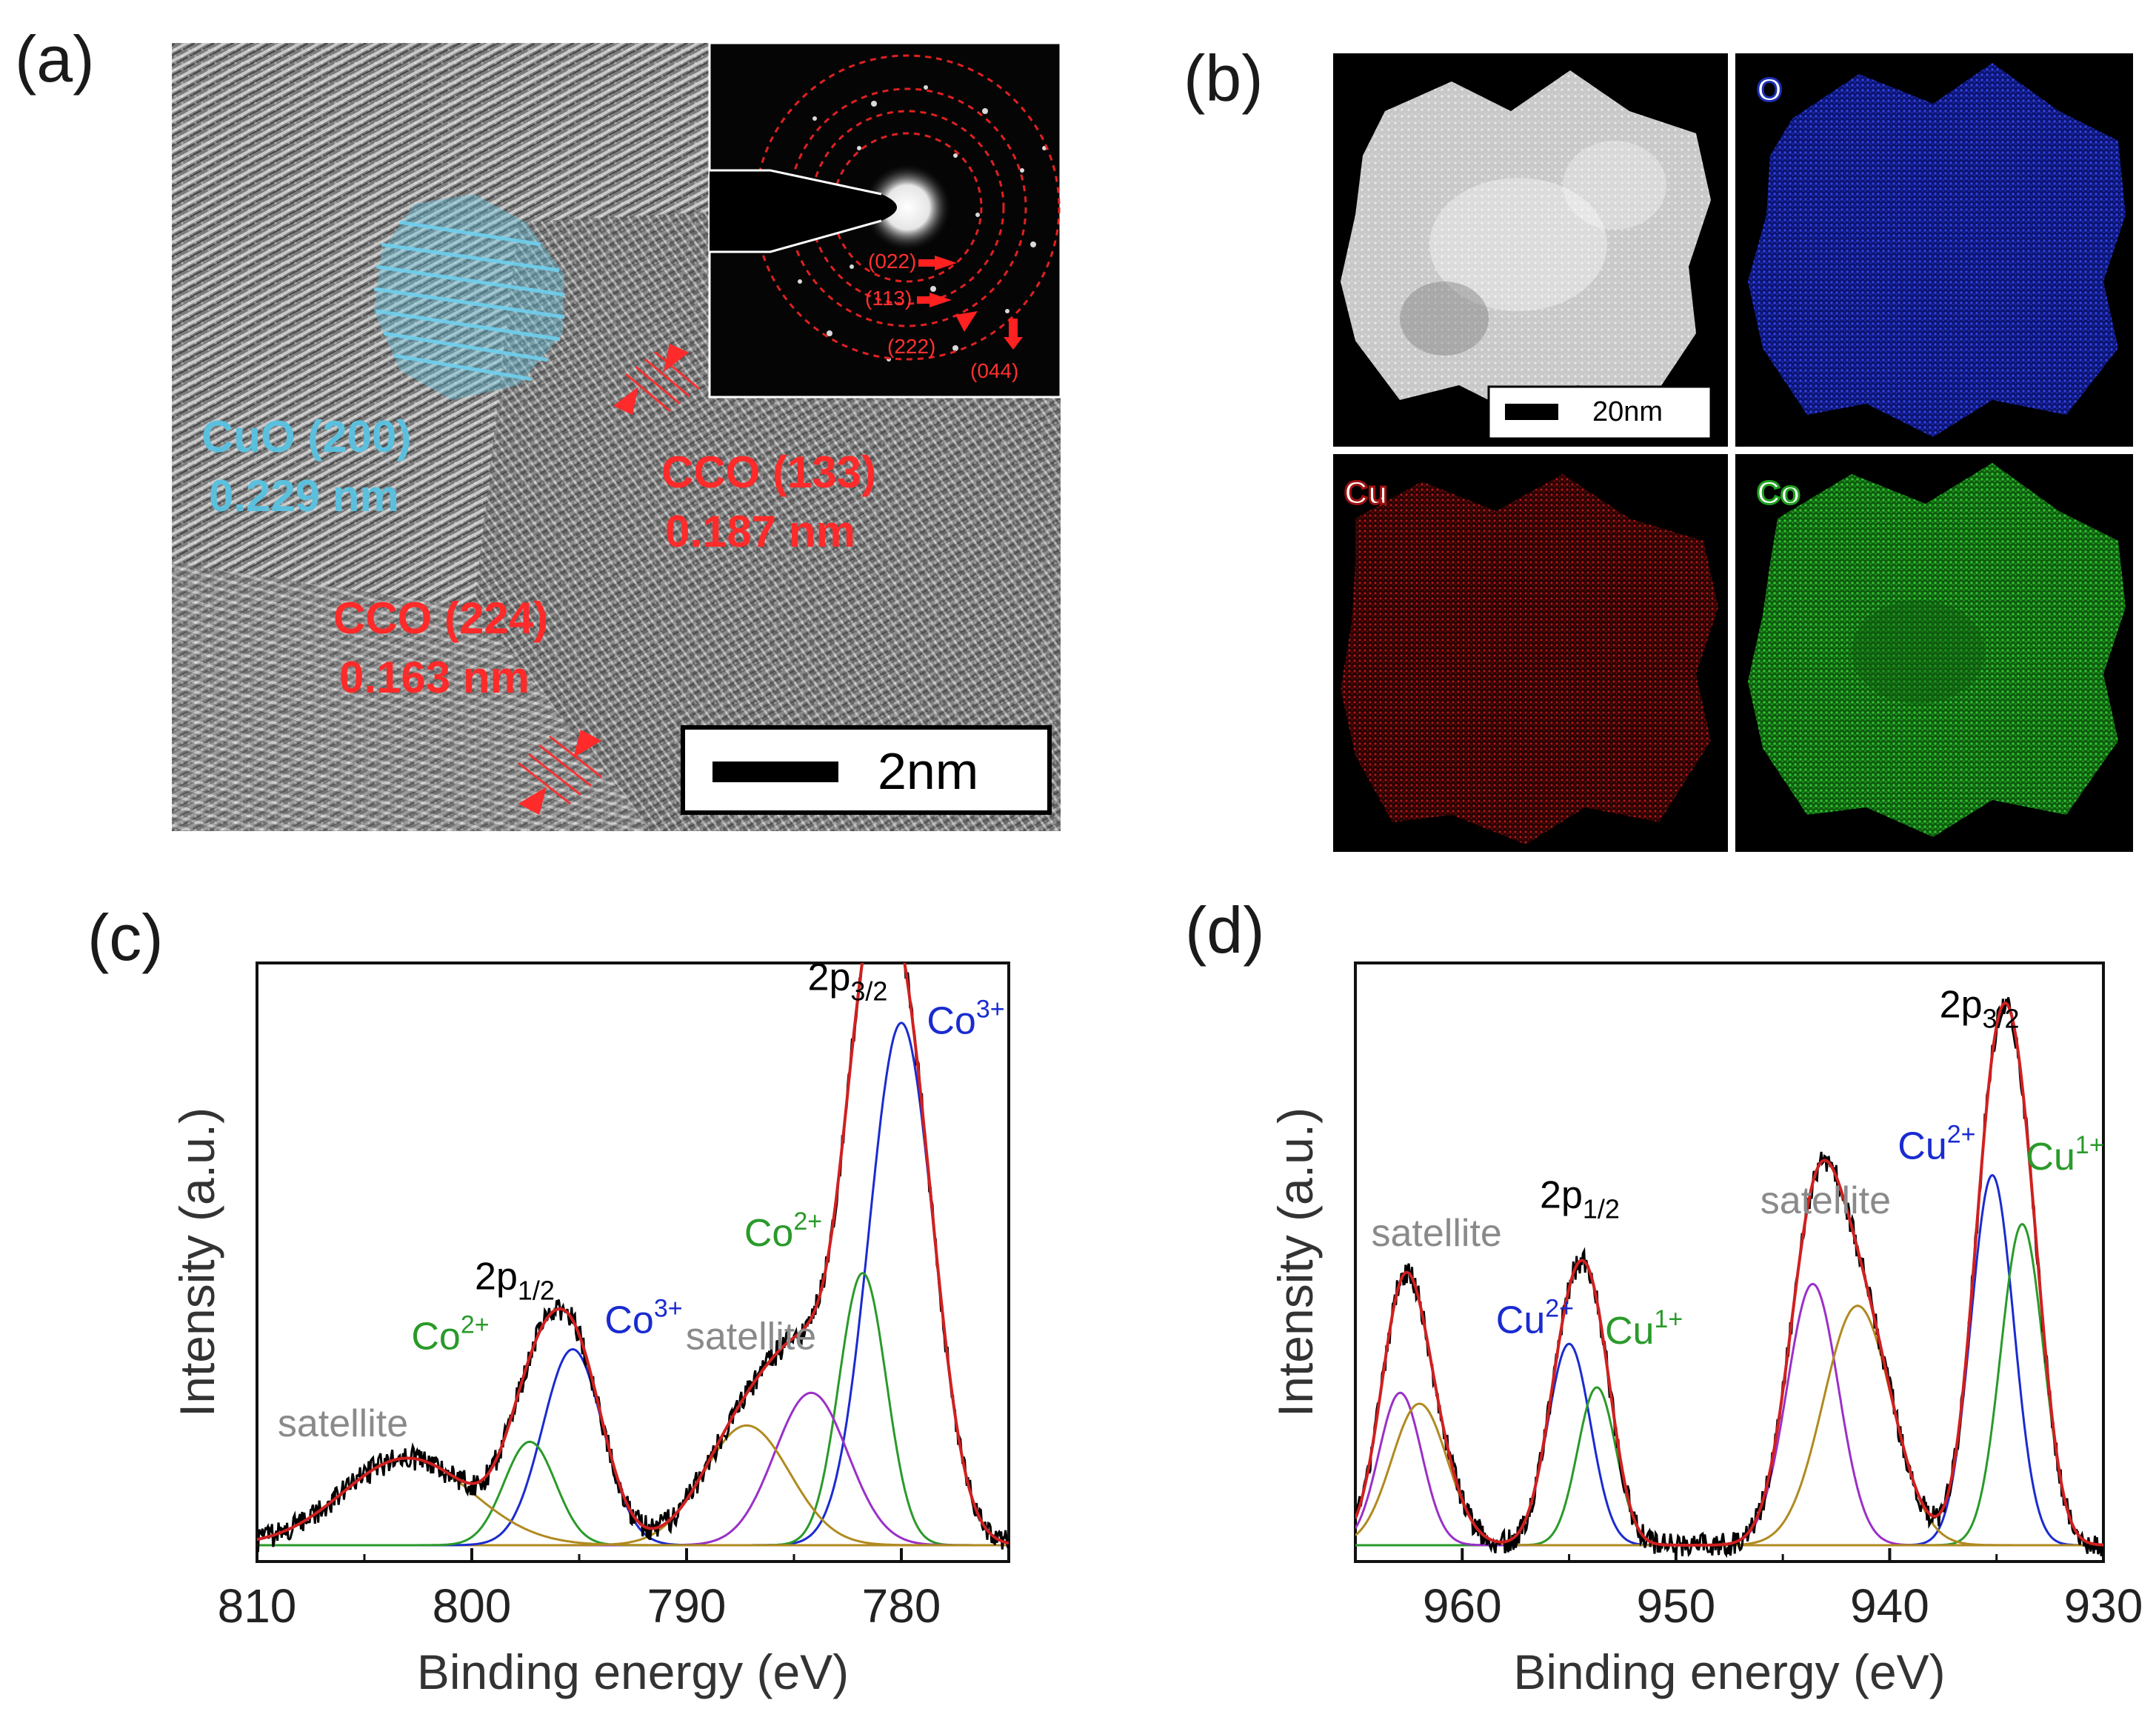  Describe the element at coordinates (304, 496) in the screenshot. I see `cuo-spacing-label: 0.229 nm` at that location.